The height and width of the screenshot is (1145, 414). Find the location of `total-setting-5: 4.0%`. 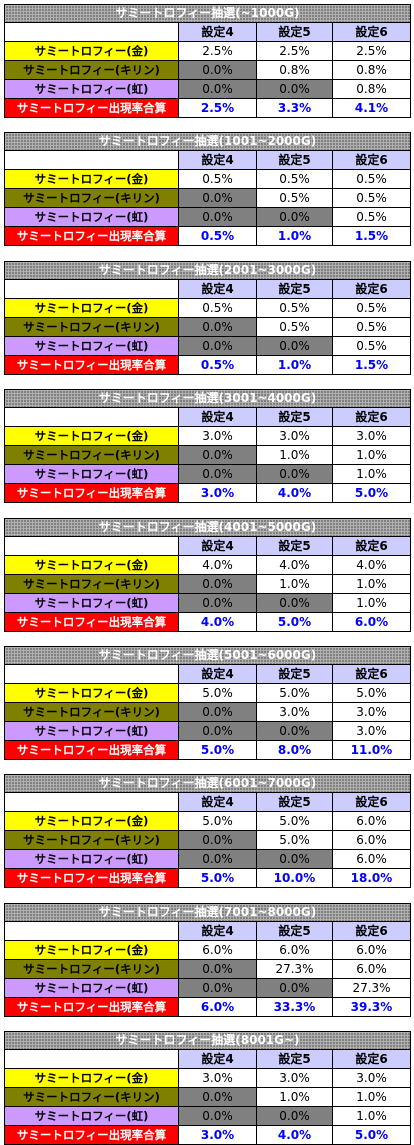

total-setting-5: 4.0% is located at coordinates (294, 1135).